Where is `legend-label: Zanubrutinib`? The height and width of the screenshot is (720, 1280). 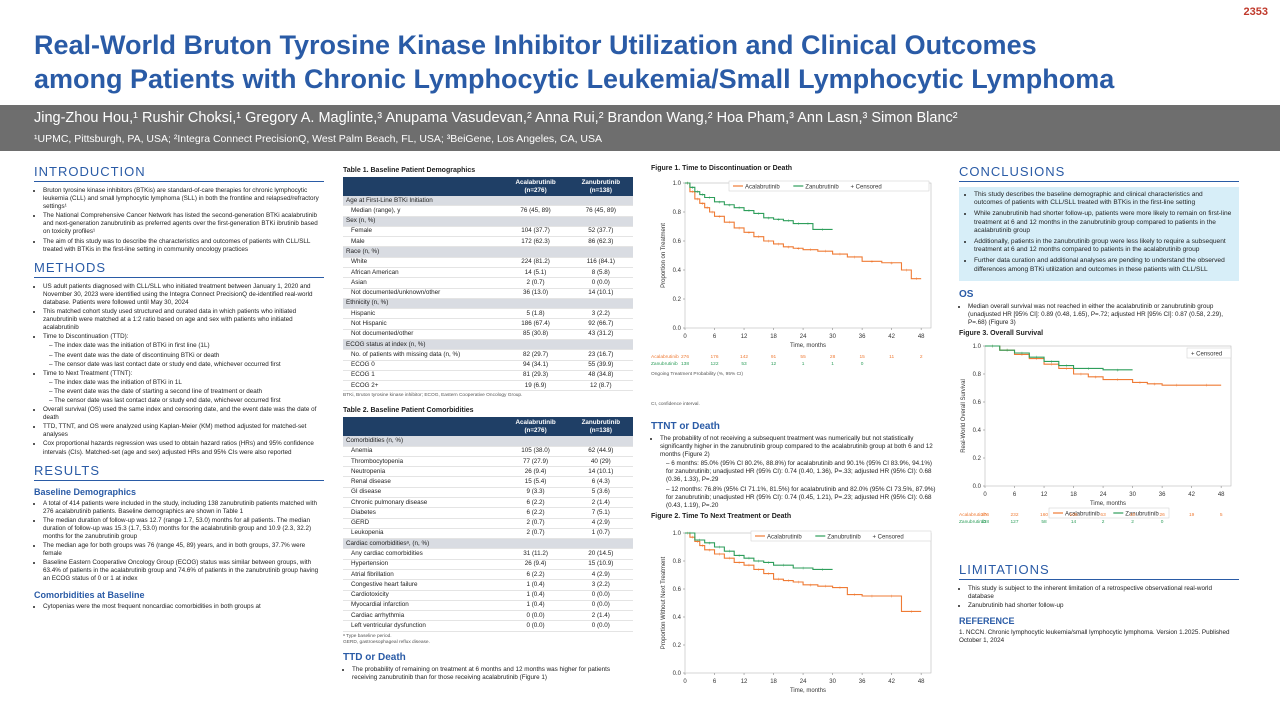
legend-label: Zanubrutinib is located at coordinates (844, 537).